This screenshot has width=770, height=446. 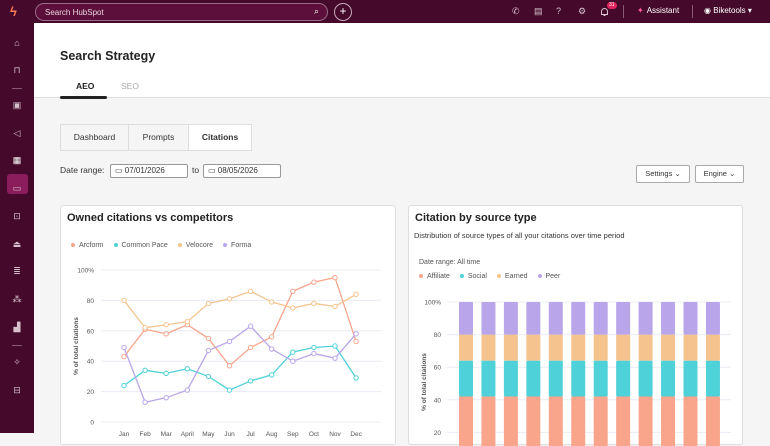 What do you see at coordinates (140, 245) in the screenshot?
I see `legend-item: Common Pace` at bounding box center [140, 245].